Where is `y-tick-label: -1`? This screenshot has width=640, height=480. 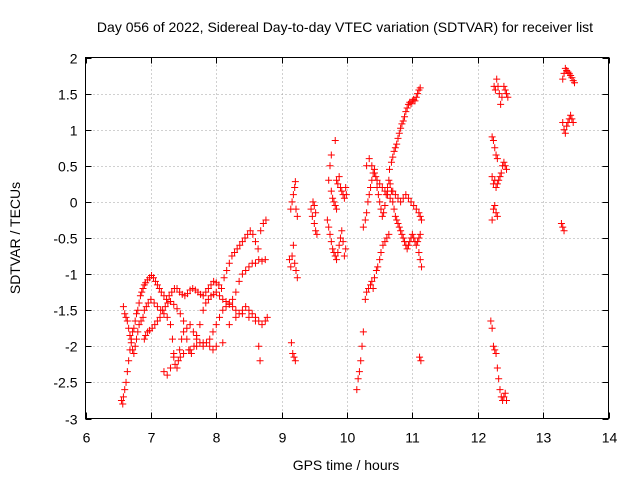 y-tick-label: -1 is located at coordinates (71, 275).